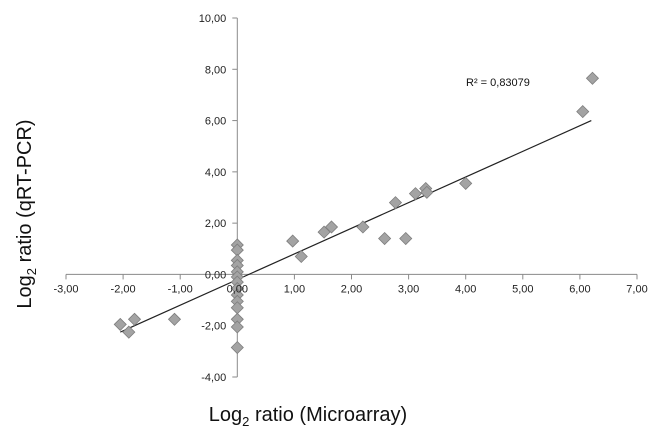 The height and width of the screenshot is (434, 654). What do you see at coordinates (25, 193) in the screenshot?
I see `y-axis-title-suffix: ratio (qRT-PCR)` at bounding box center [25, 193].